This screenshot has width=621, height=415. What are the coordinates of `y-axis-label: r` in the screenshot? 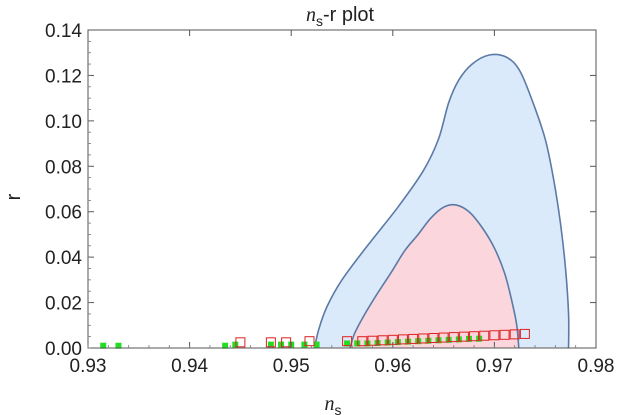 It's located at (14, 196).